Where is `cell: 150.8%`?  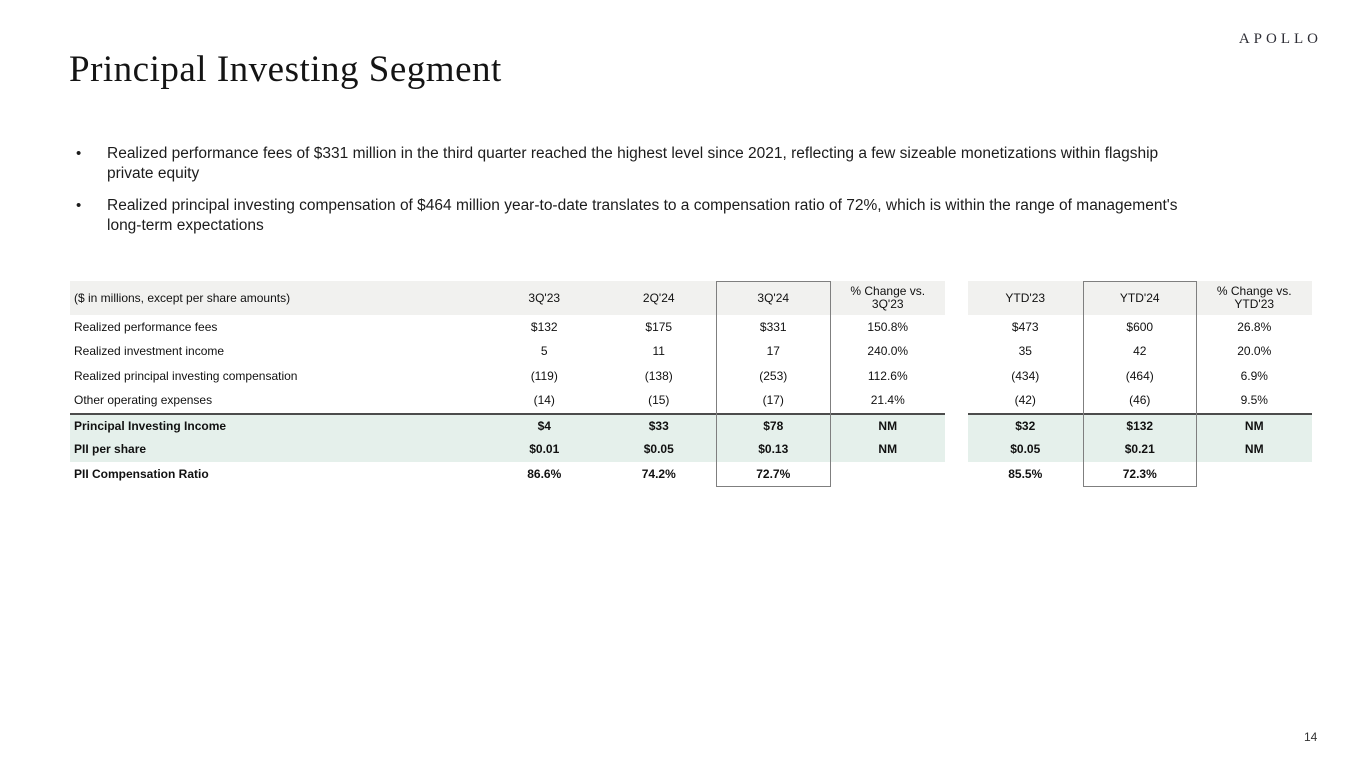 cell: 150.8% is located at coordinates (888, 326).